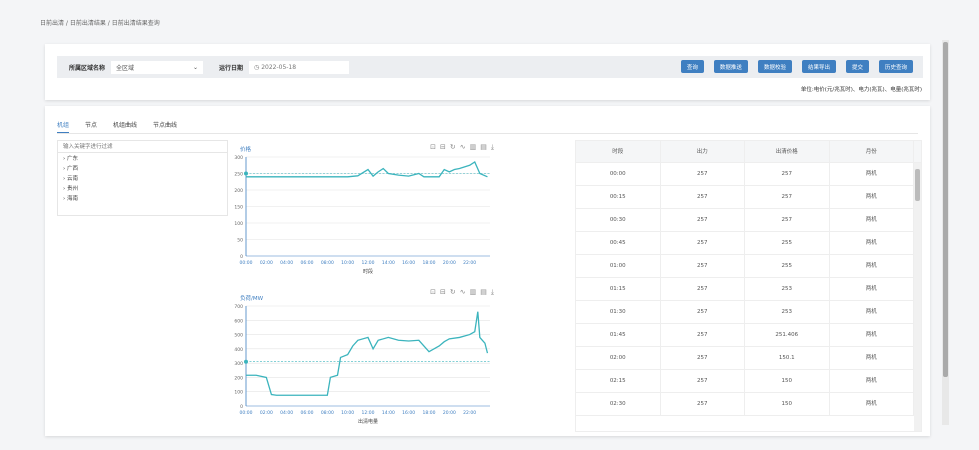 The image size is (979, 450). What do you see at coordinates (730, 66) in the screenshot?
I see `push-data-button: 数据推送` at bounding box center [730, 66].